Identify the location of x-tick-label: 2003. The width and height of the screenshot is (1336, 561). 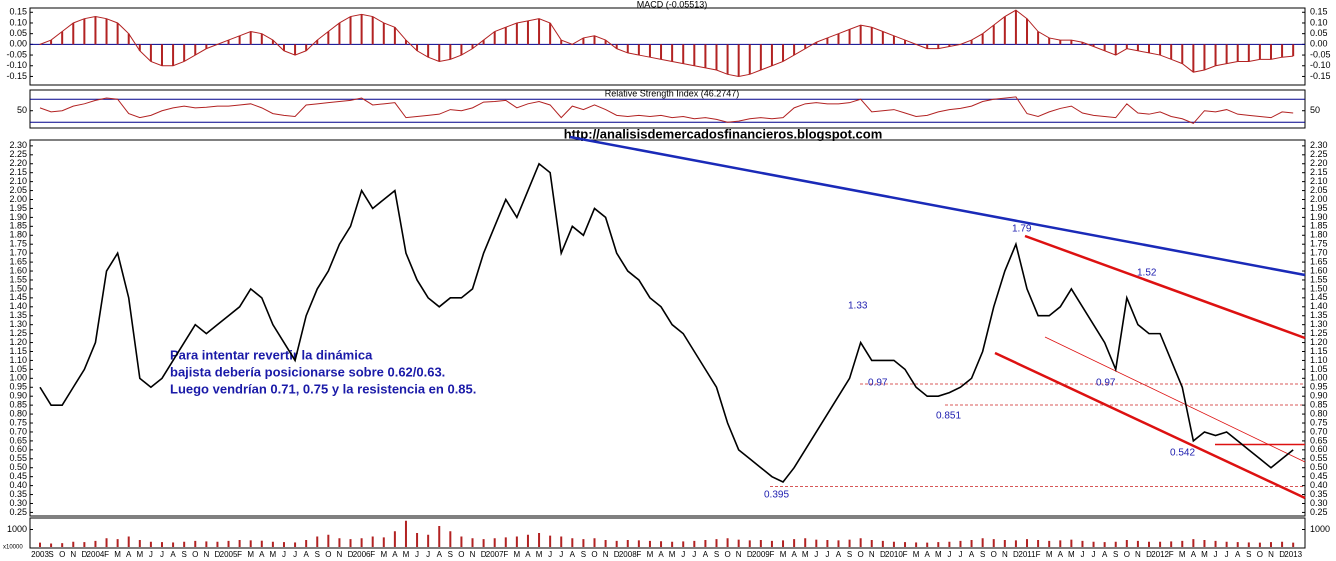
(40, 554).